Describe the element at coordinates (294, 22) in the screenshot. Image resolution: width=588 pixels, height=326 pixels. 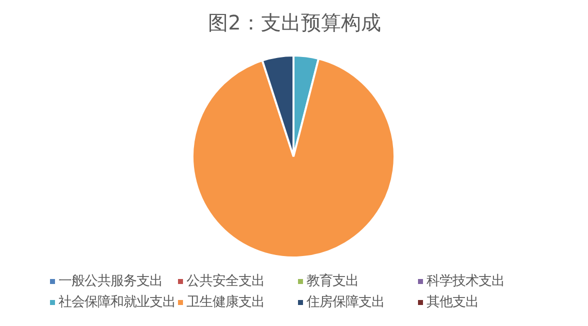
I see `chart-title: 图2：支出预算构成` at that location.